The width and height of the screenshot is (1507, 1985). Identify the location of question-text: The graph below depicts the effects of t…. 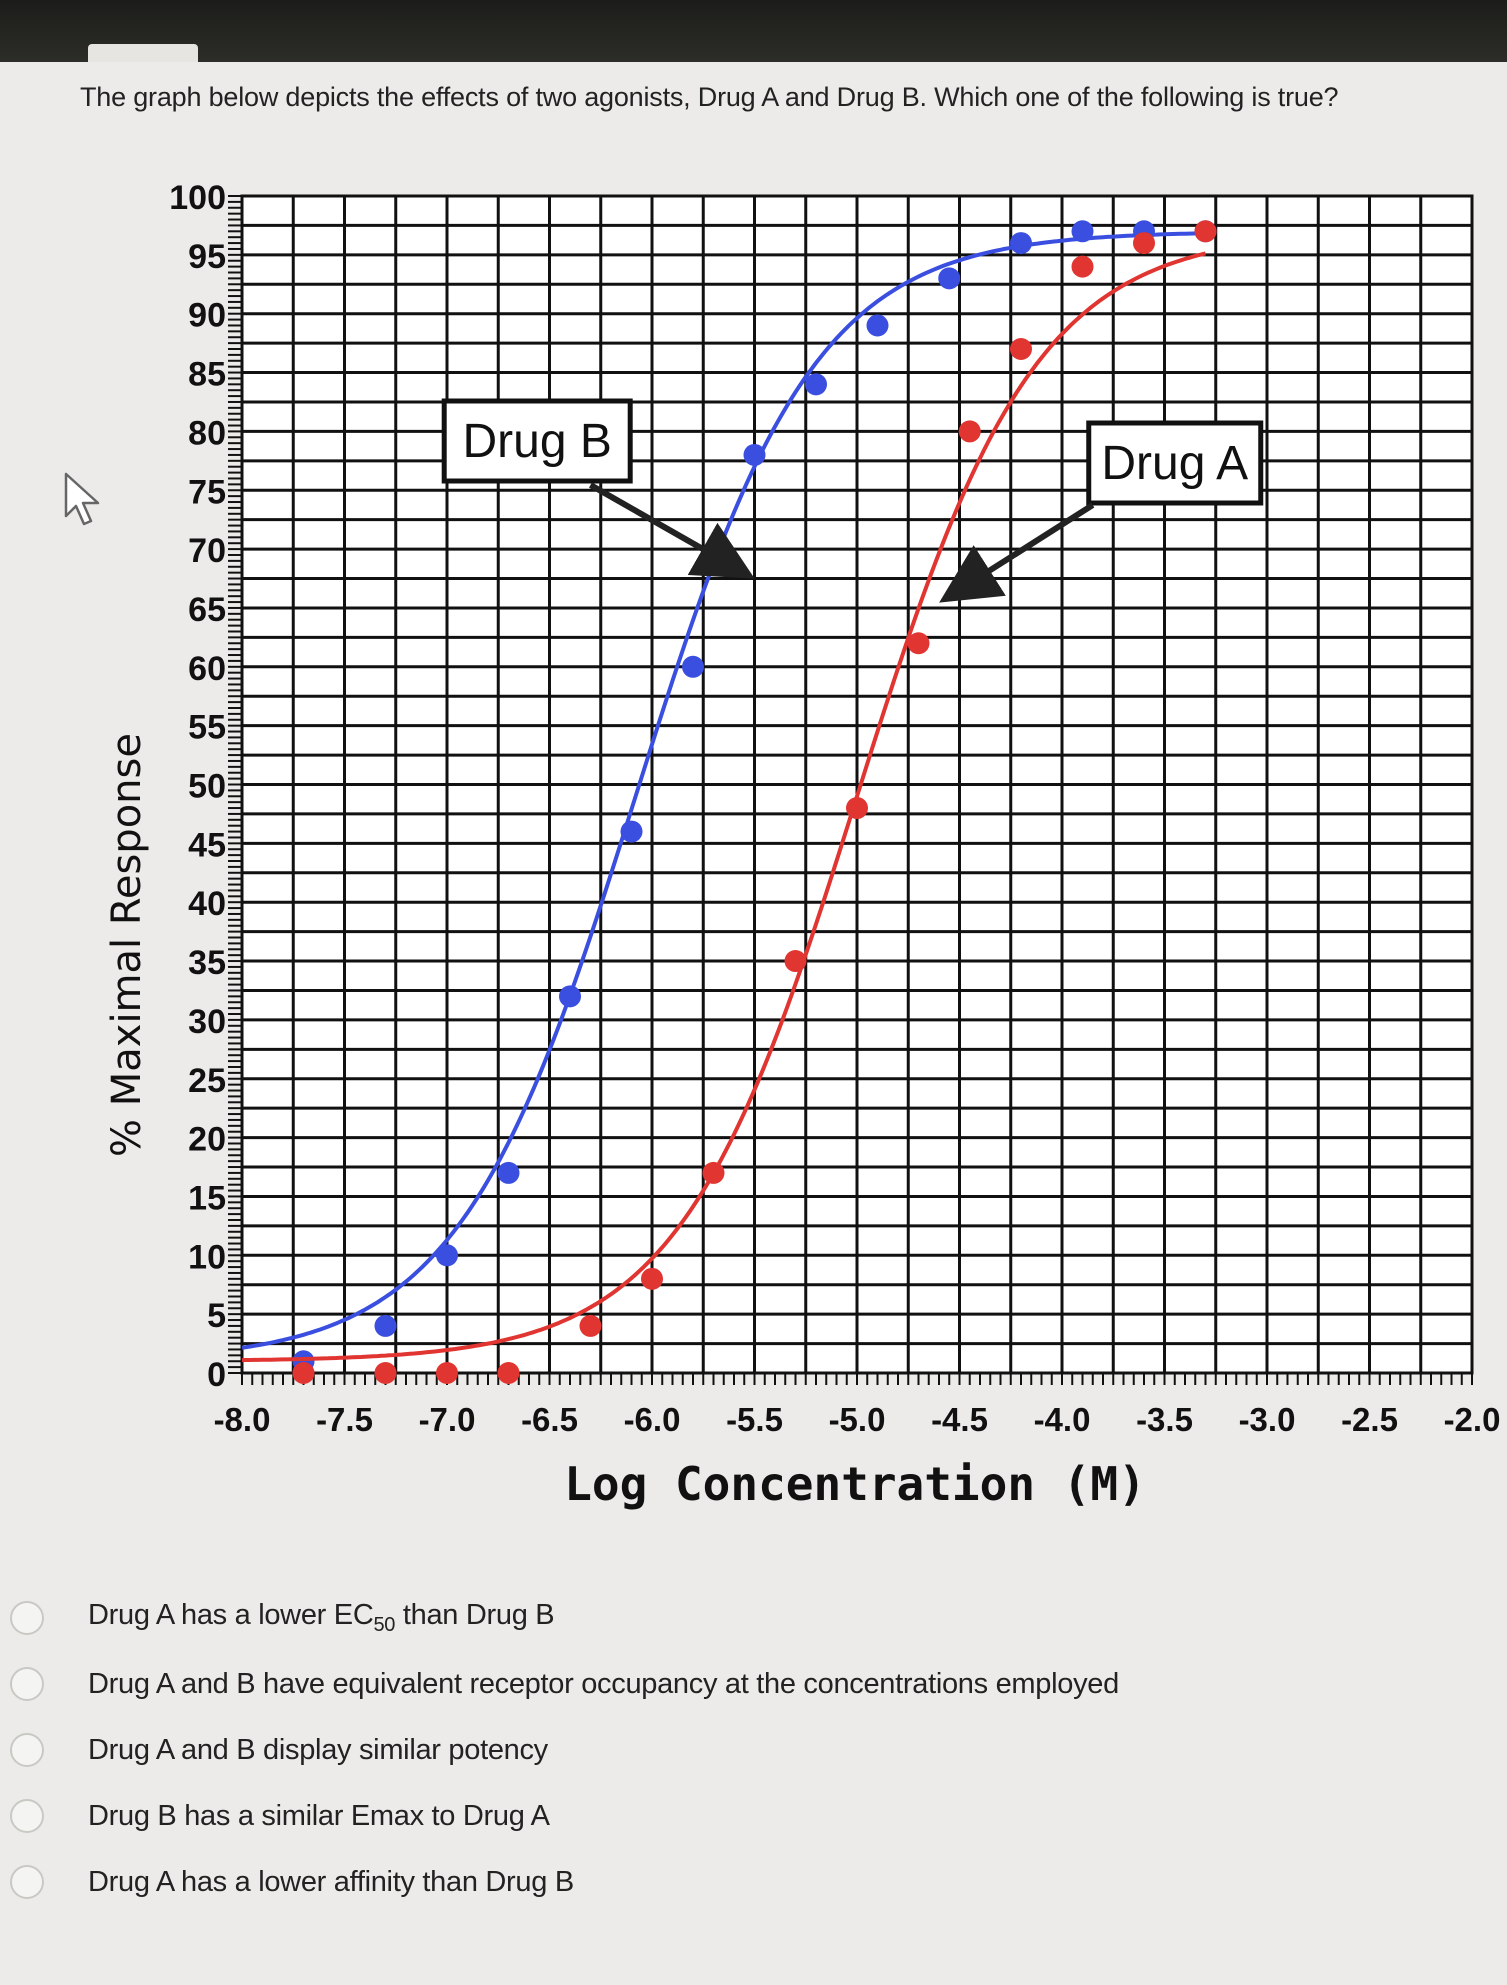
(709, 97).